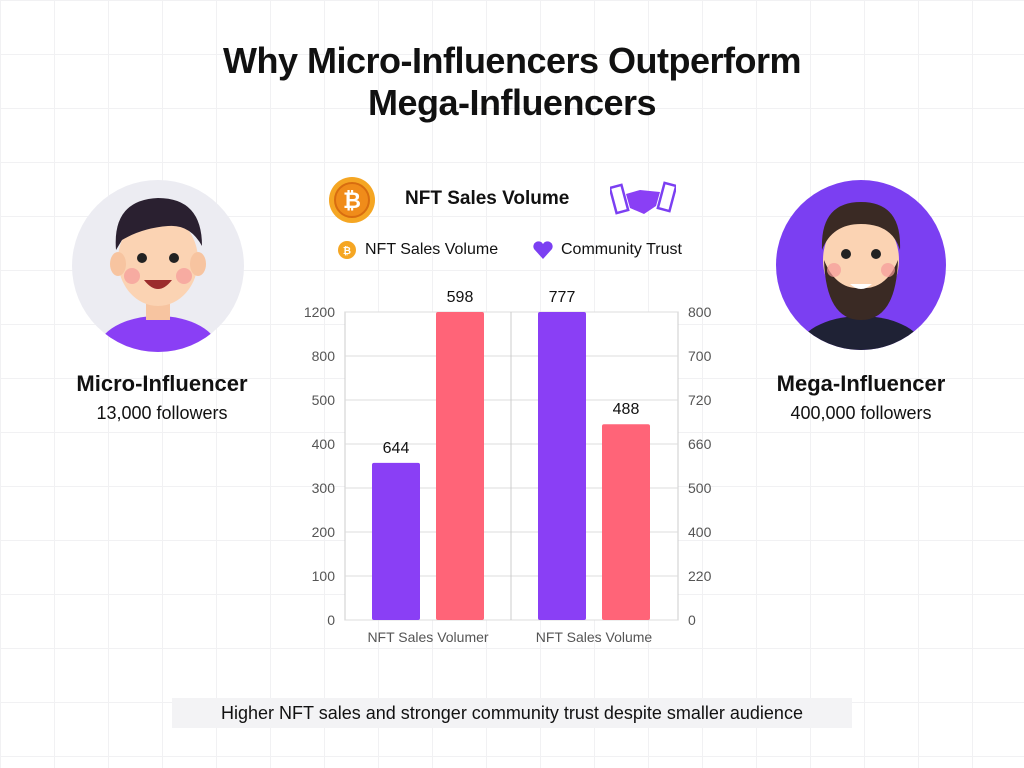  What do you see at coordinates (700, 576) in the screenshot?
I see `right-axis-tick: 220` at bounding box center [700, 576].